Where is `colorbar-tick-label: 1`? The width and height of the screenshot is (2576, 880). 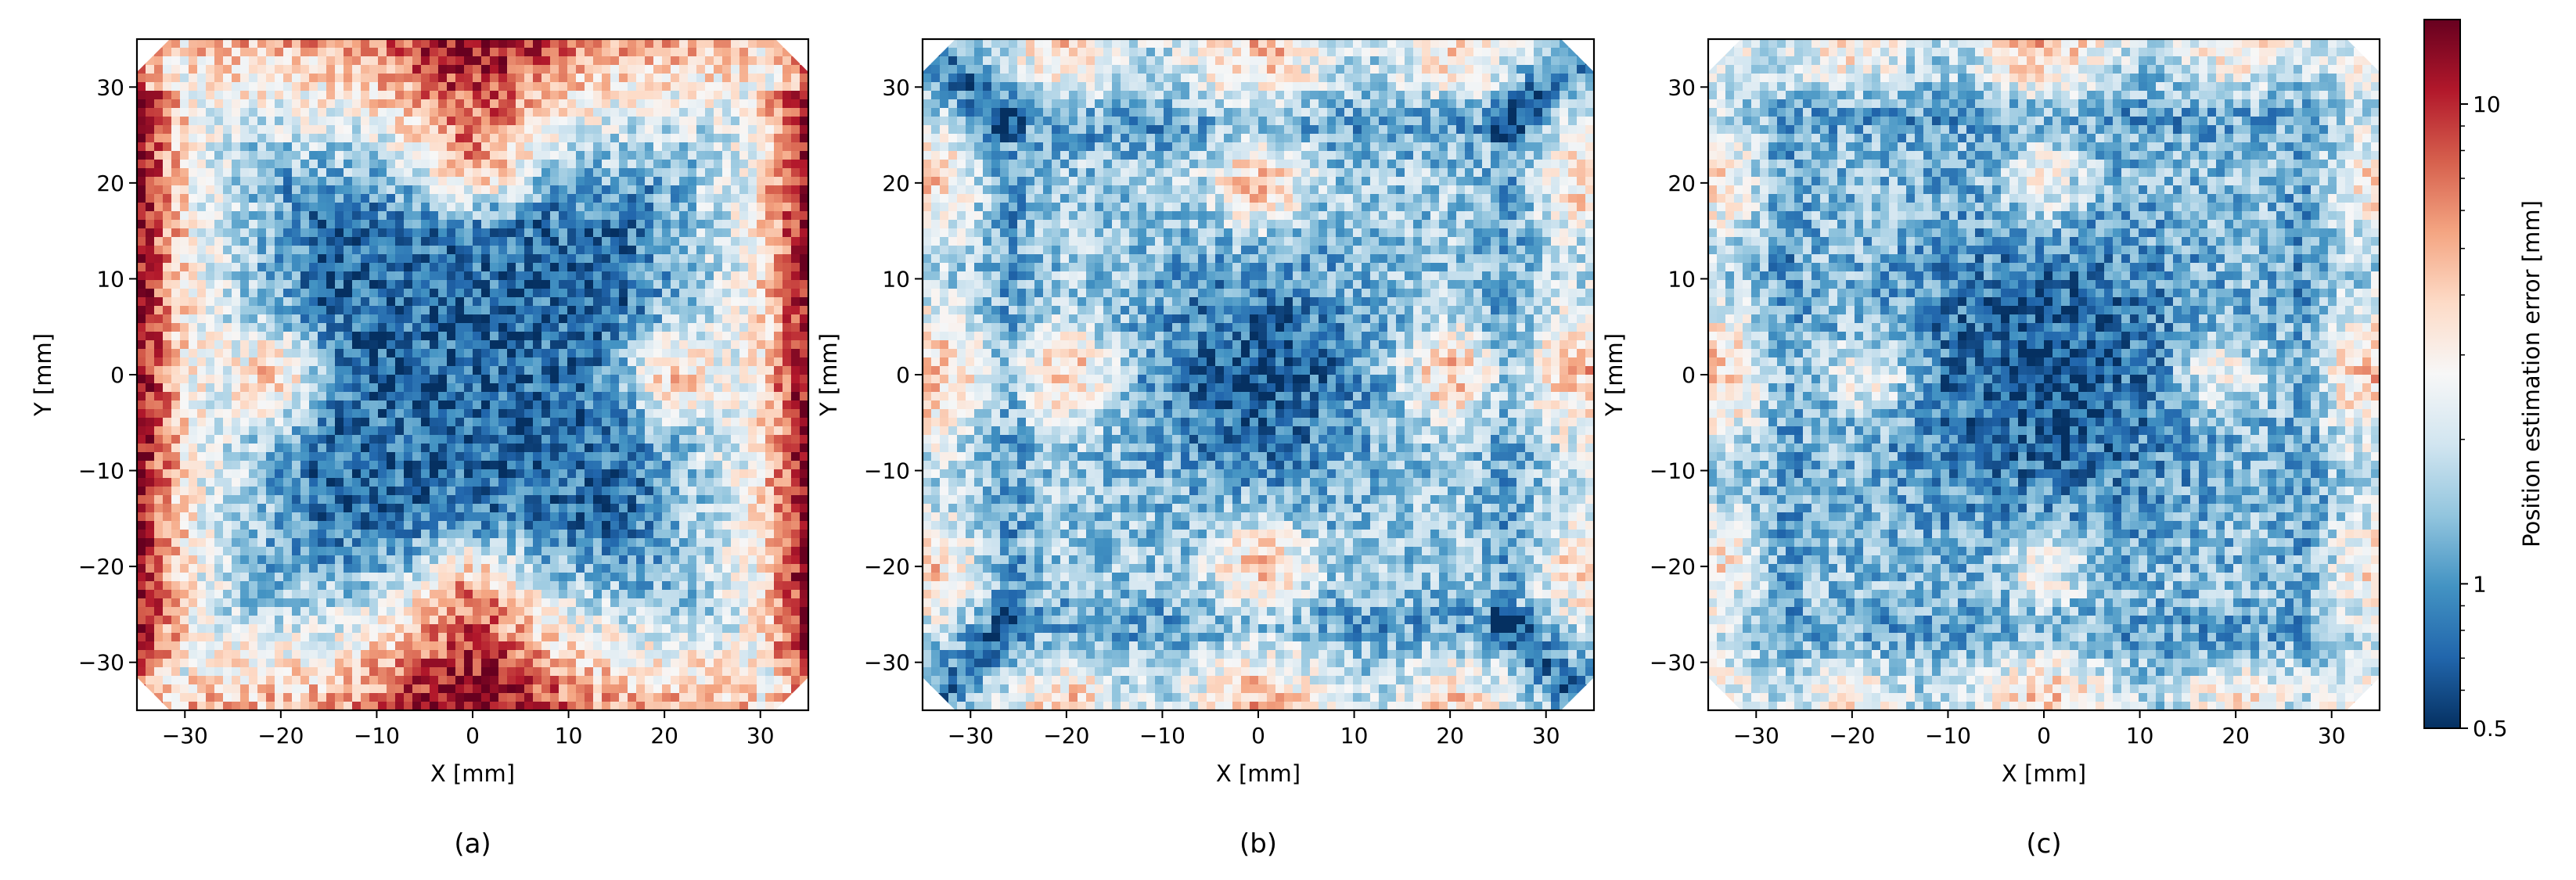
colorbar-tick-label: 1 is located at coordinates (2480, 584).